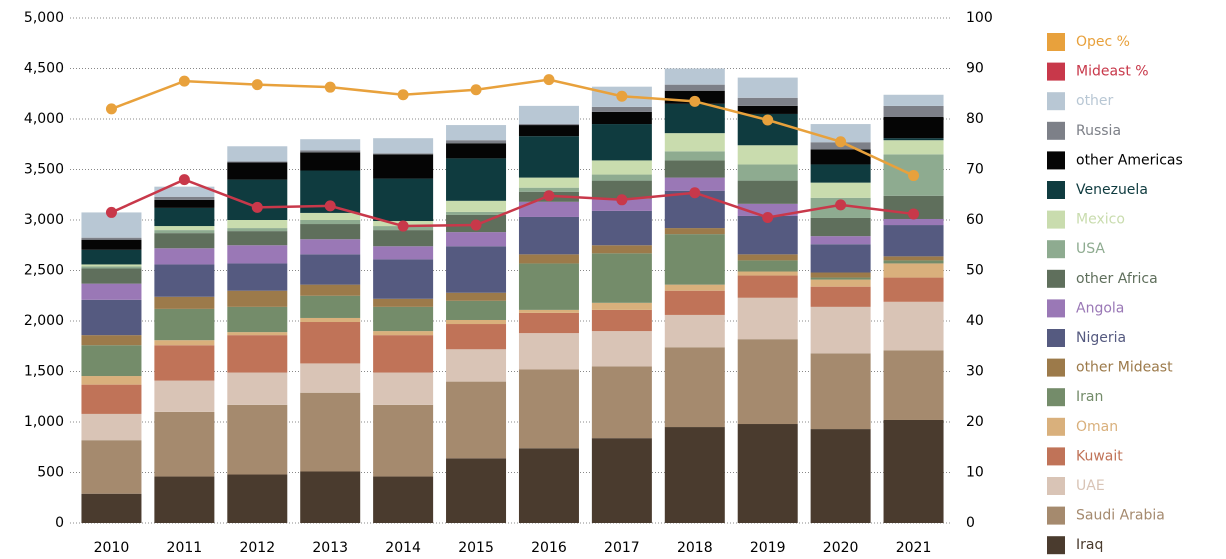  Describe the element at coordinates (768, 548) in the screenshot. I see `x-tick-label: 2019` at that location.